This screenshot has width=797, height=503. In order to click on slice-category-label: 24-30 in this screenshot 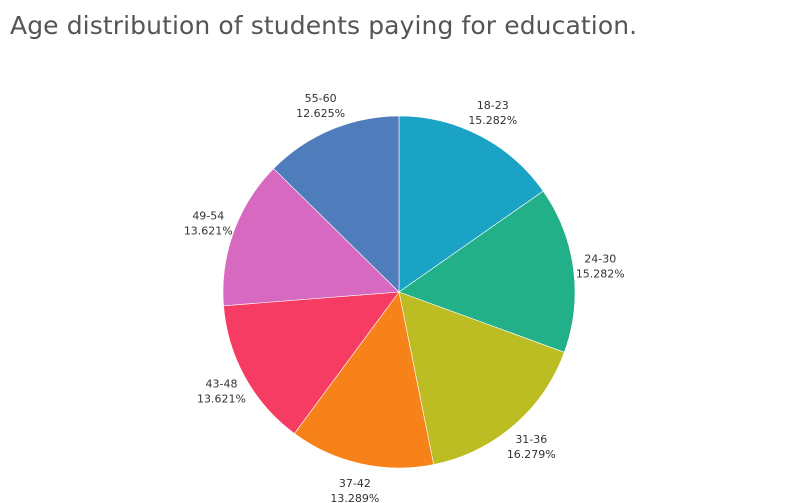, I will do `click(600, 259)`.